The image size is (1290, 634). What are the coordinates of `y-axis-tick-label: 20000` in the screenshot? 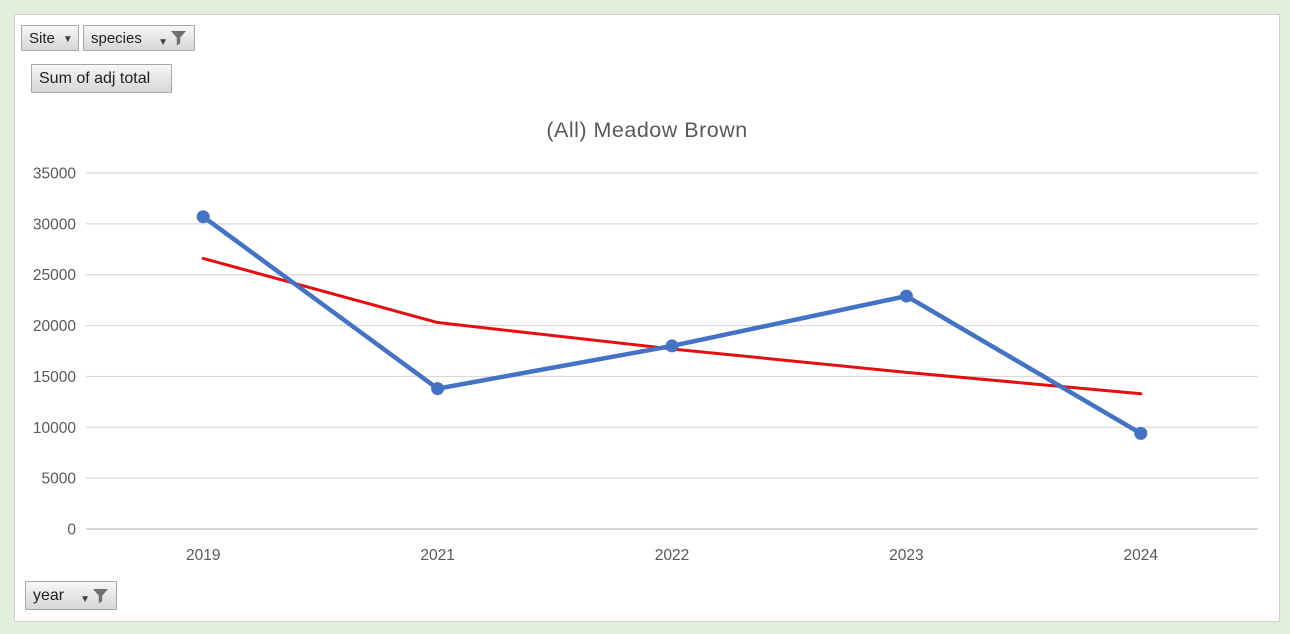 It's located at (54, 326).